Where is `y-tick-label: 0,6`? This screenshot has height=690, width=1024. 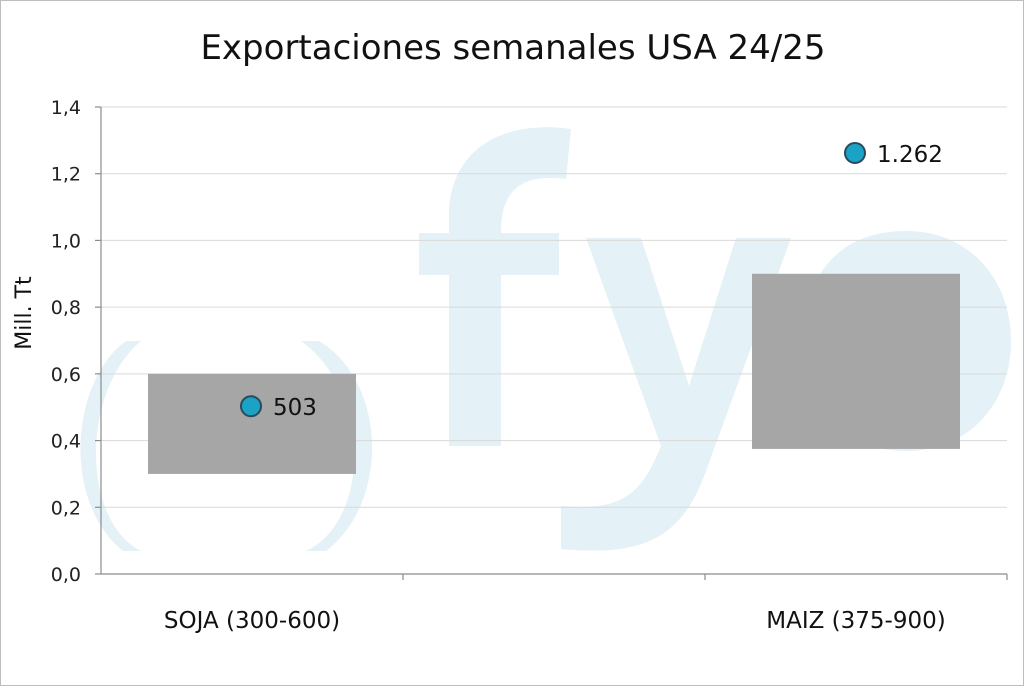 y-tick-label: 0,6 is located at coordinates (66, 375).